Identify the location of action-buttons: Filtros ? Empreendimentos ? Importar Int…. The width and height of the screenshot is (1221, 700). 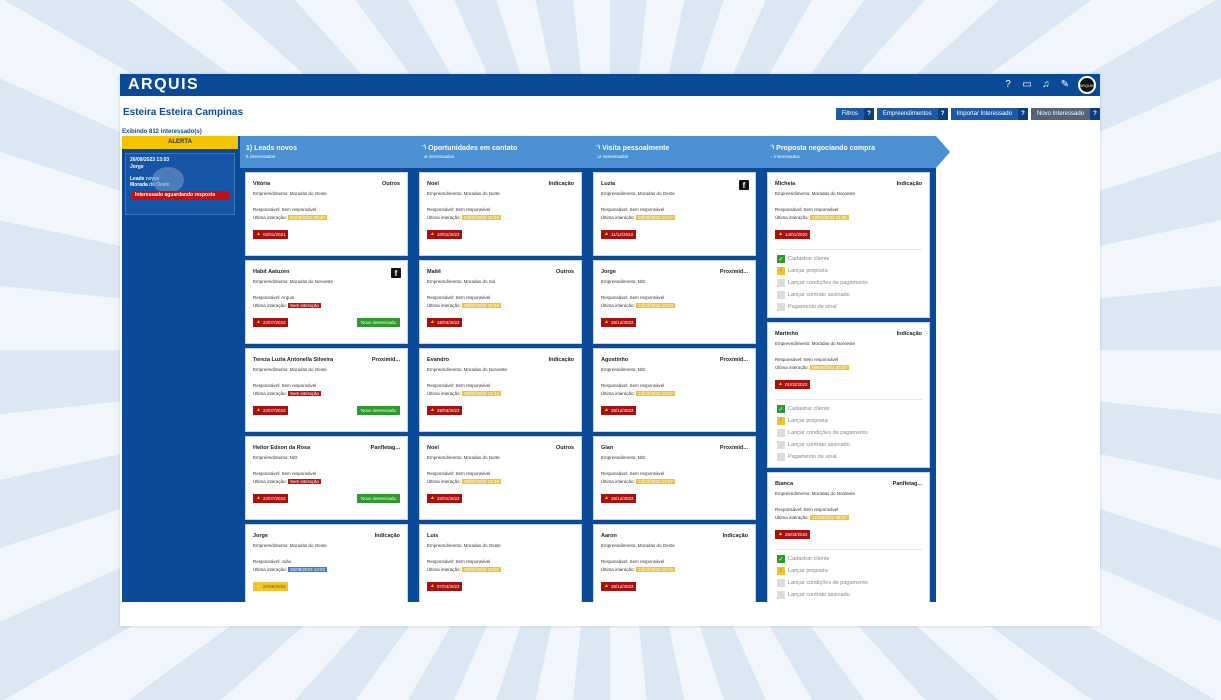
(967, 114).